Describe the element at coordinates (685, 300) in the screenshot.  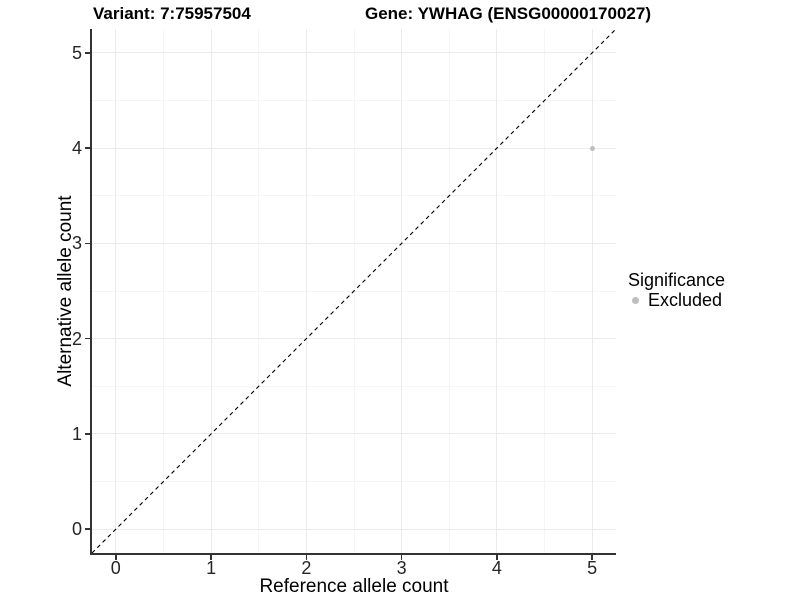
I see `legend-item-label: Excluded` at that location.